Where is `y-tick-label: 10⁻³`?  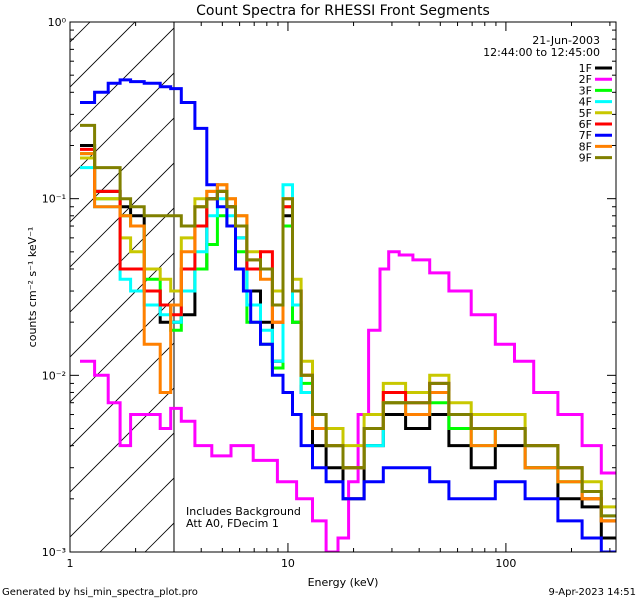 y-tick-label: 10⁻³ is located at coordinates (54, 552).